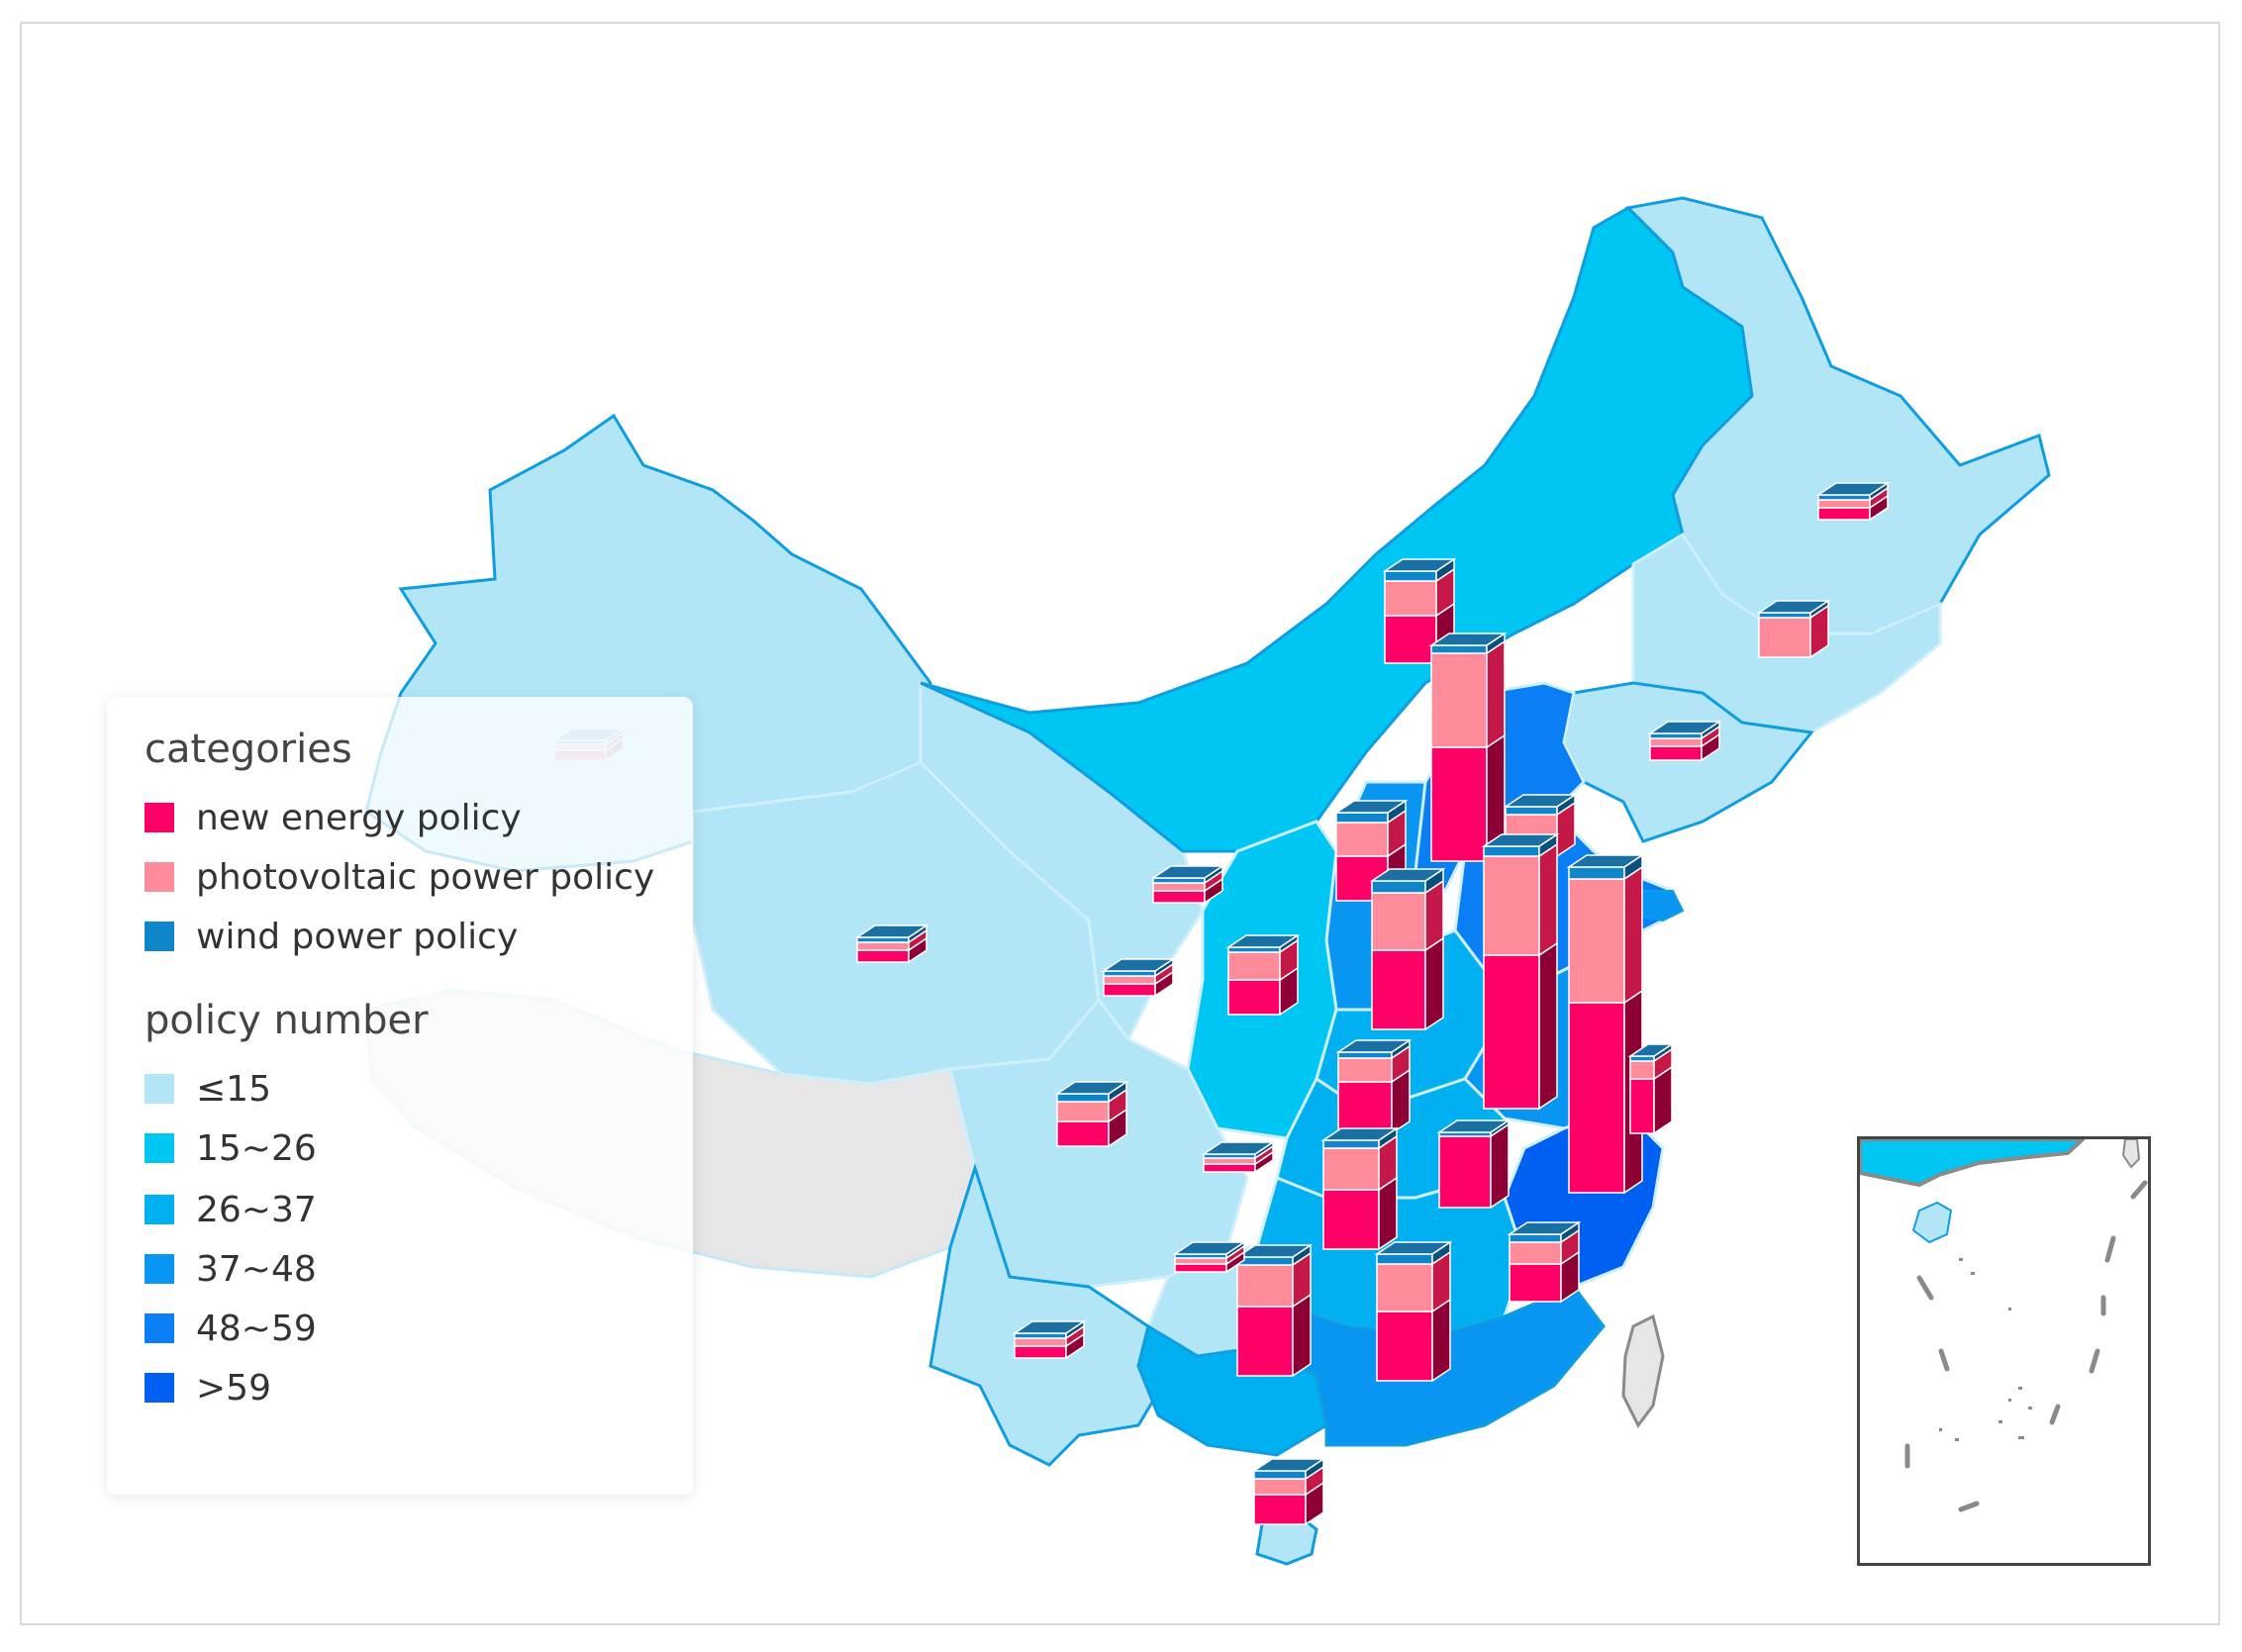  I want to click on legend-label: 37~48, so click(256, 1269).